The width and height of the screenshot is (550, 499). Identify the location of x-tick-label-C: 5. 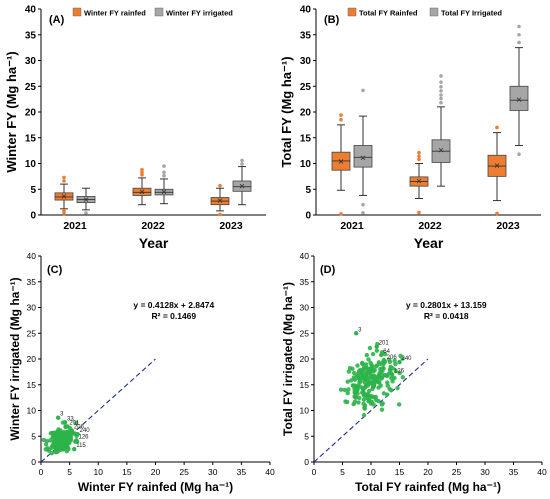
(69, 472).